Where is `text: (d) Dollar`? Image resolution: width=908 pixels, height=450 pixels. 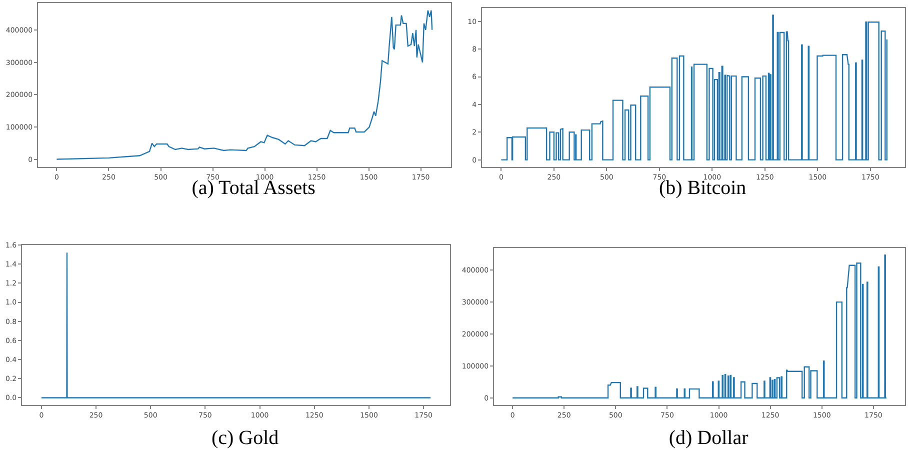
text: (d) Dollar is located at coordinates (708, 437).